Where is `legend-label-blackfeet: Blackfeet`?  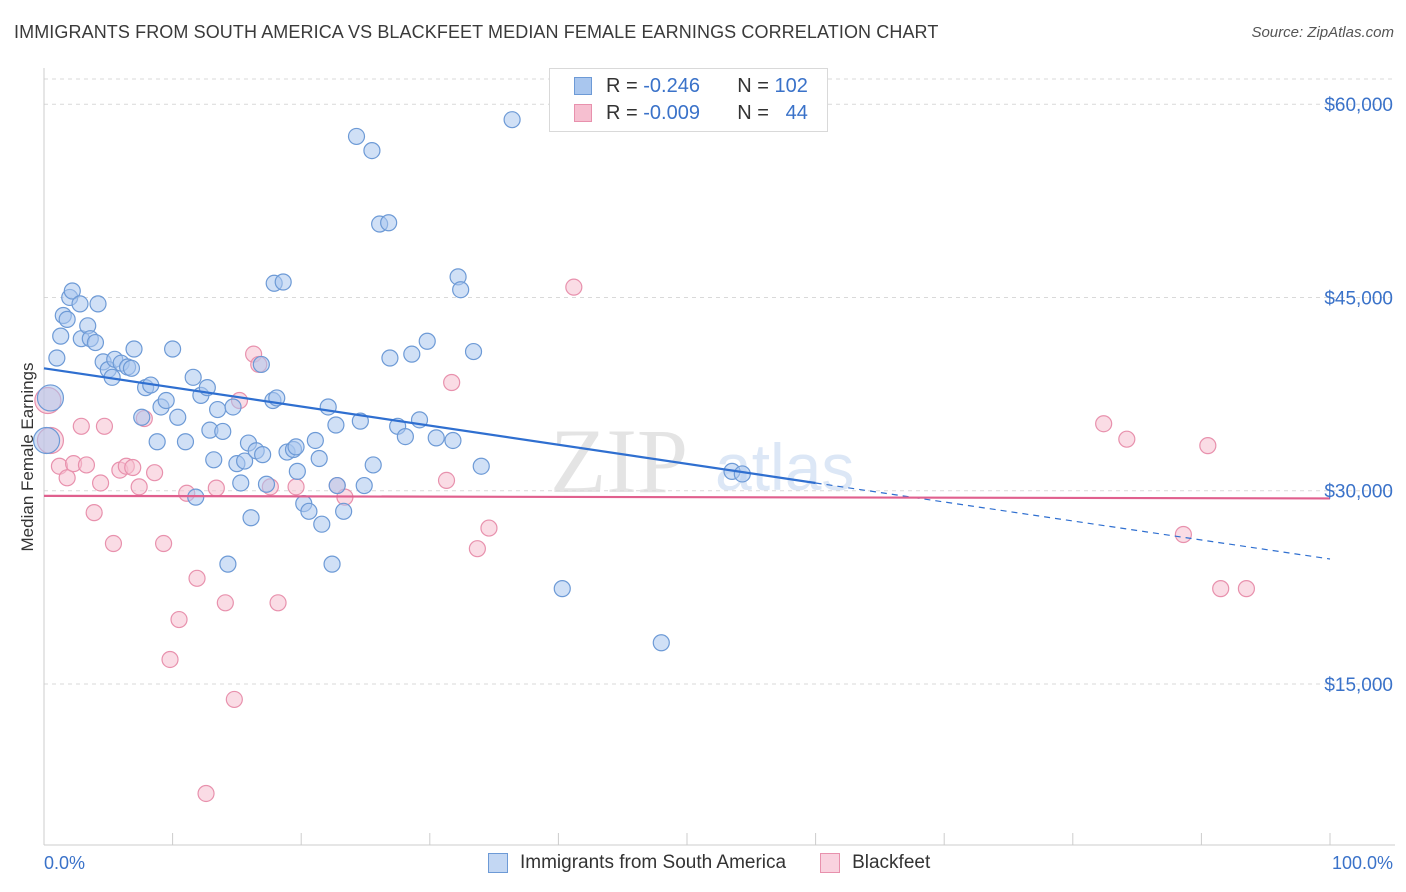
legend-label-blackfeet: Blackfeet is located at coordinates (891, 862).